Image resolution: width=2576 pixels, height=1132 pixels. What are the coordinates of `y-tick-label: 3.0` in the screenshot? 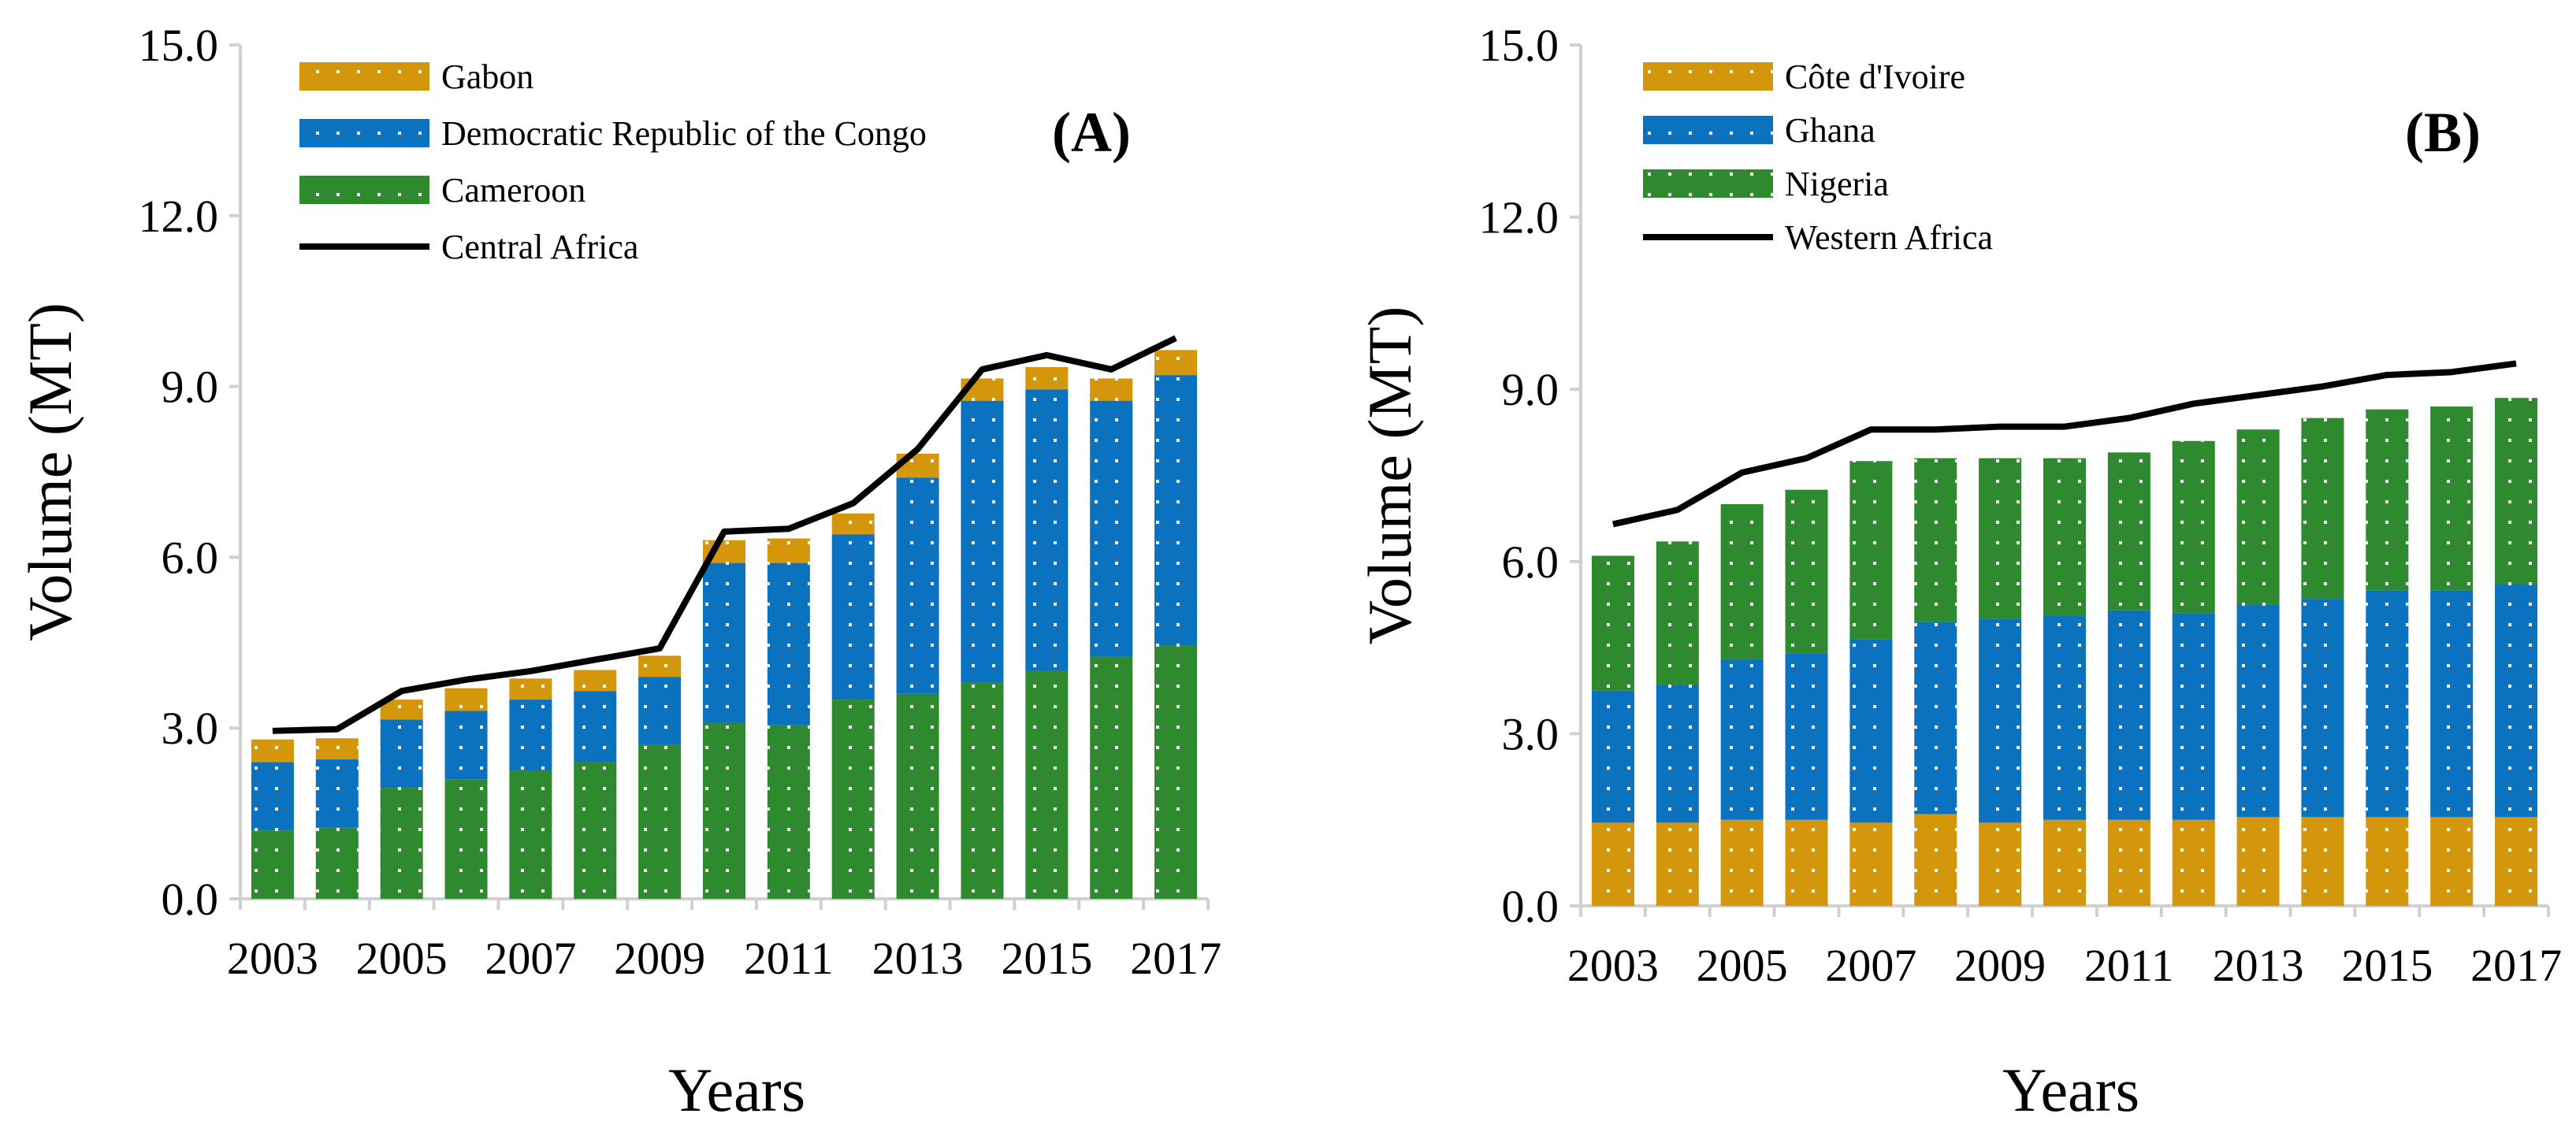 It's located at (1530, 733).